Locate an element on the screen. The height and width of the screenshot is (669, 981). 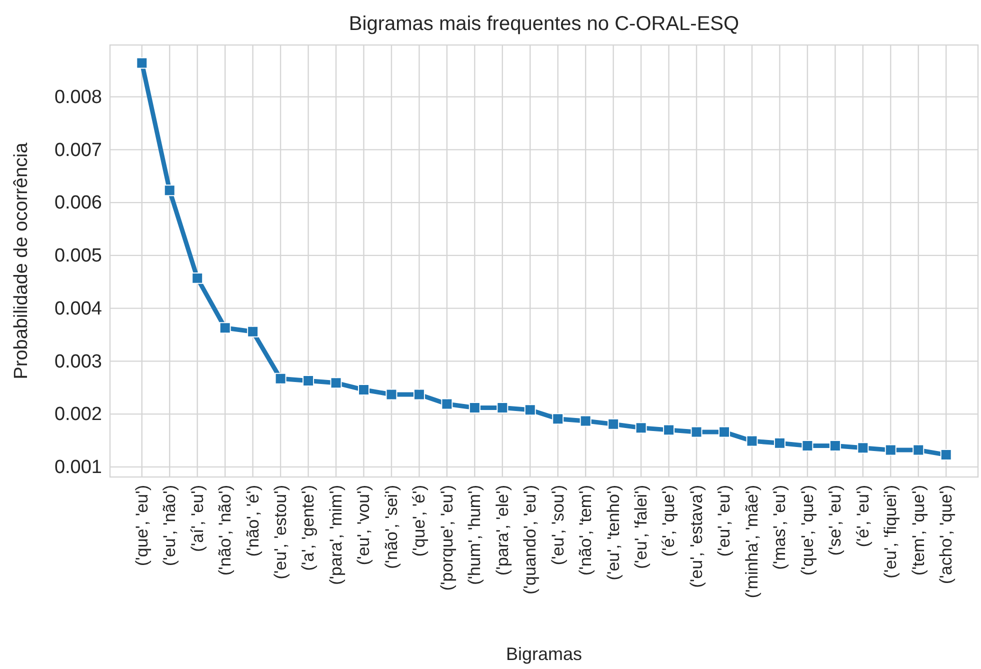
y-tick-label: 0.004 is located at coordinates (78, 309).